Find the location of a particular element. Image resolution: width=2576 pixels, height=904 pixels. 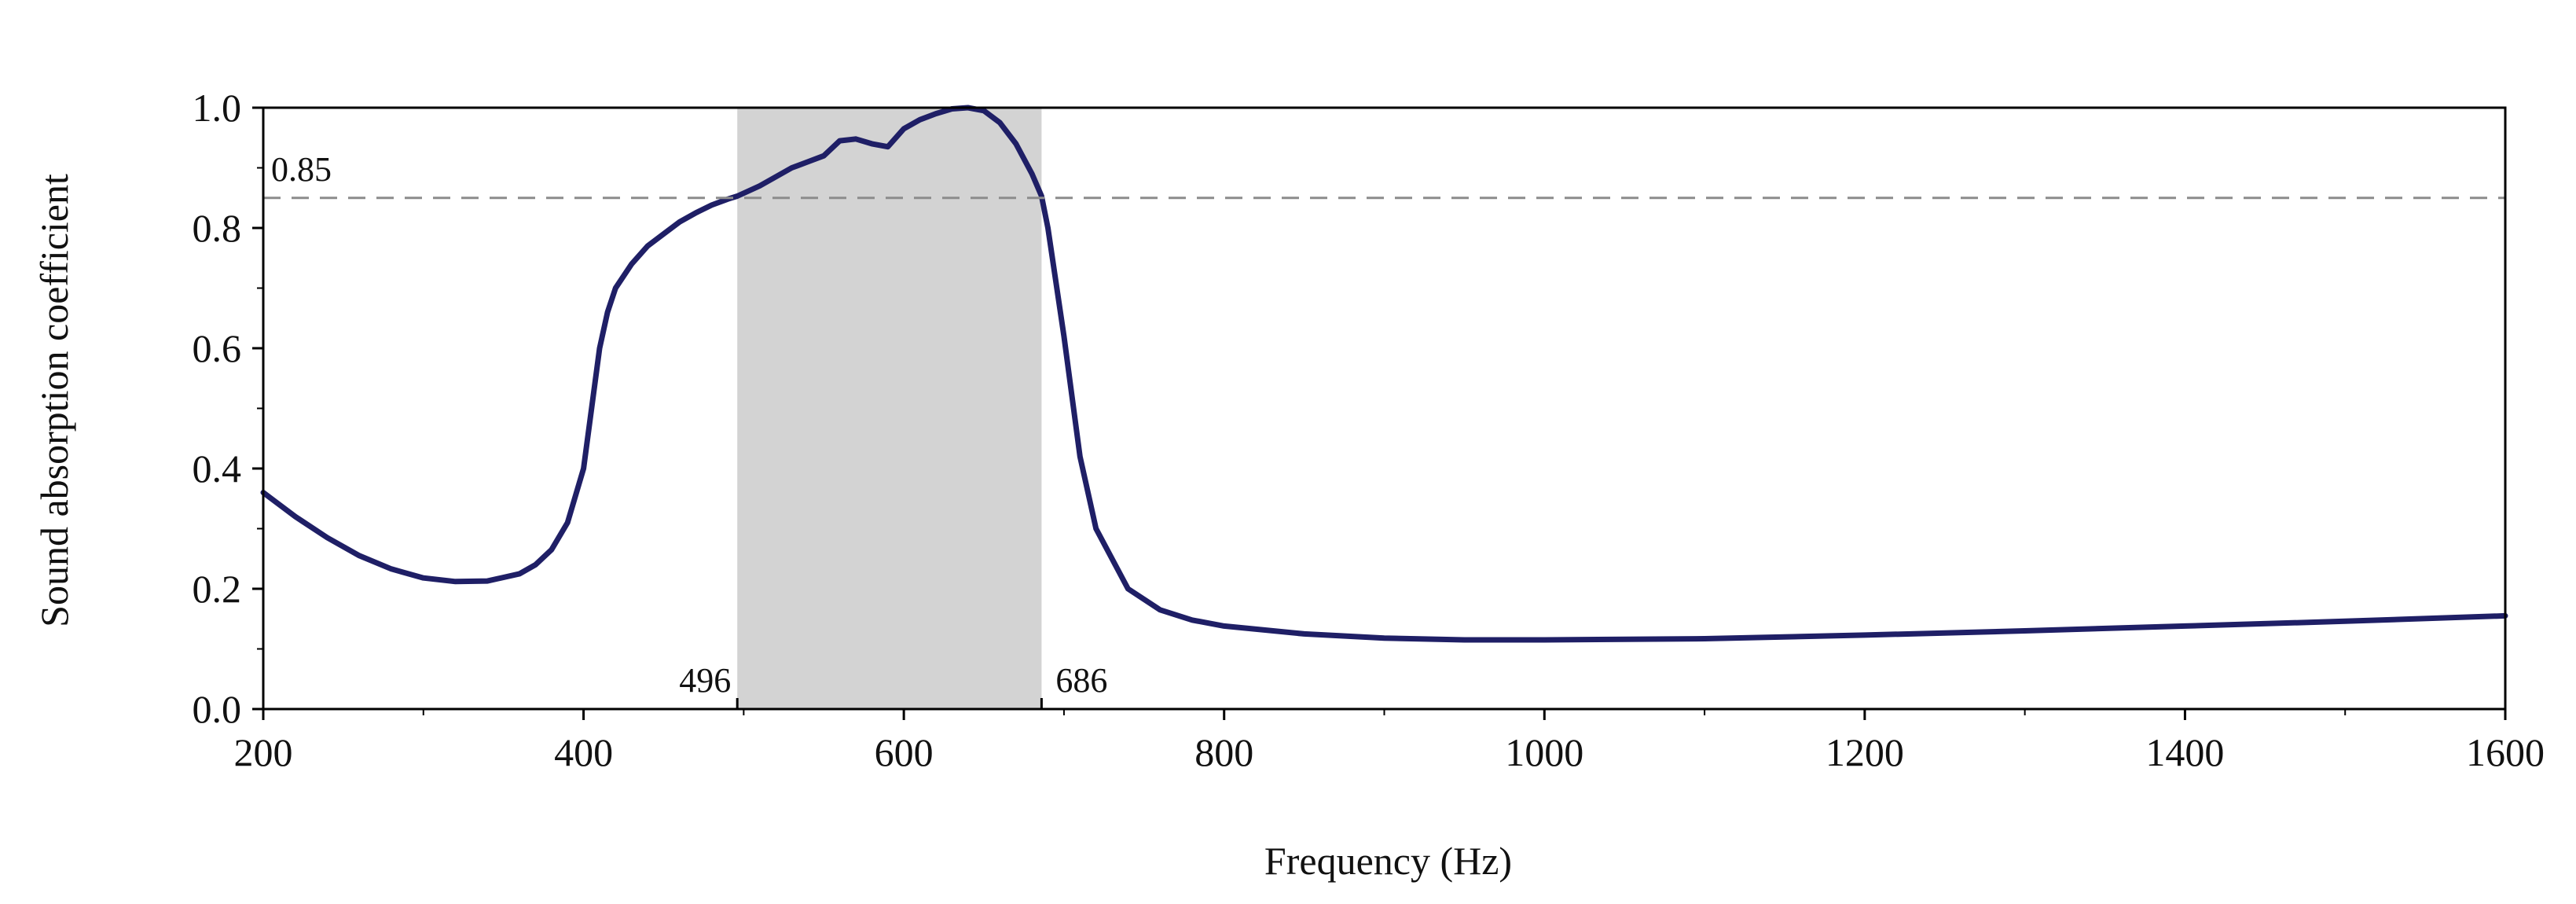

frequency-band-layer is located at coordinates (889, 408).